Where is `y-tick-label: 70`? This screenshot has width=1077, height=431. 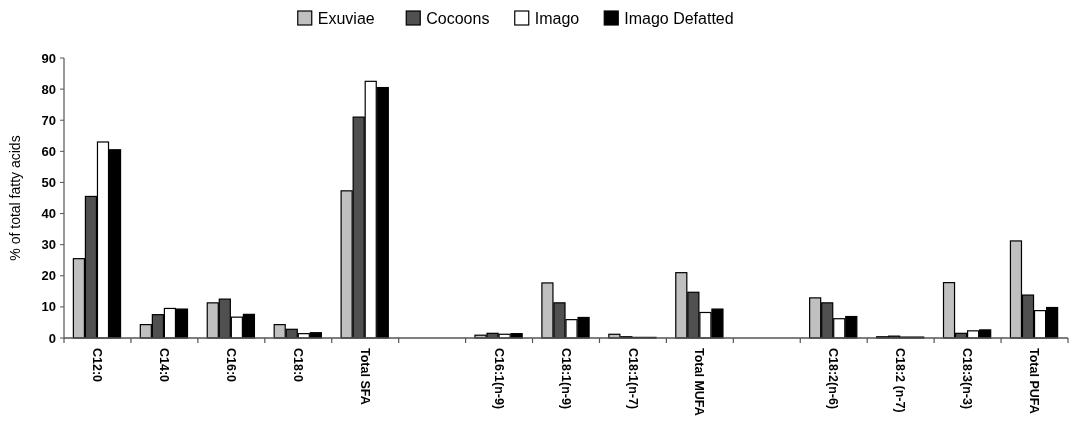 y-tick-label: 70 is located at coordinates (48, 120).